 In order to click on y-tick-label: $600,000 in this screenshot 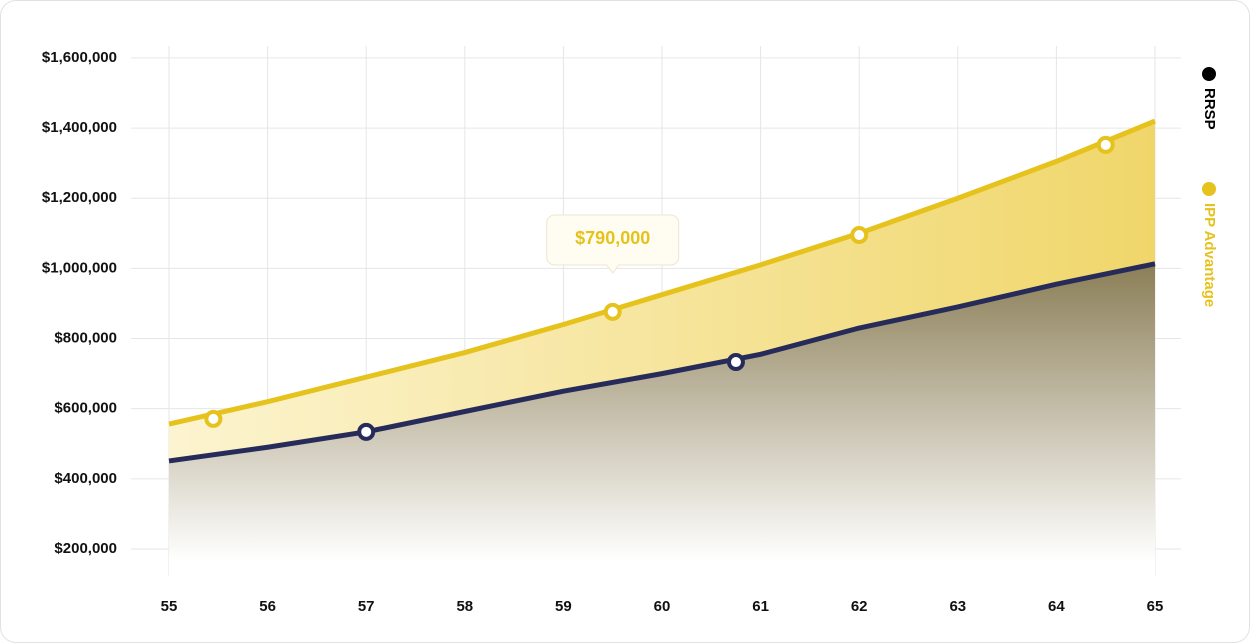, I will do `click(85, 408)`.